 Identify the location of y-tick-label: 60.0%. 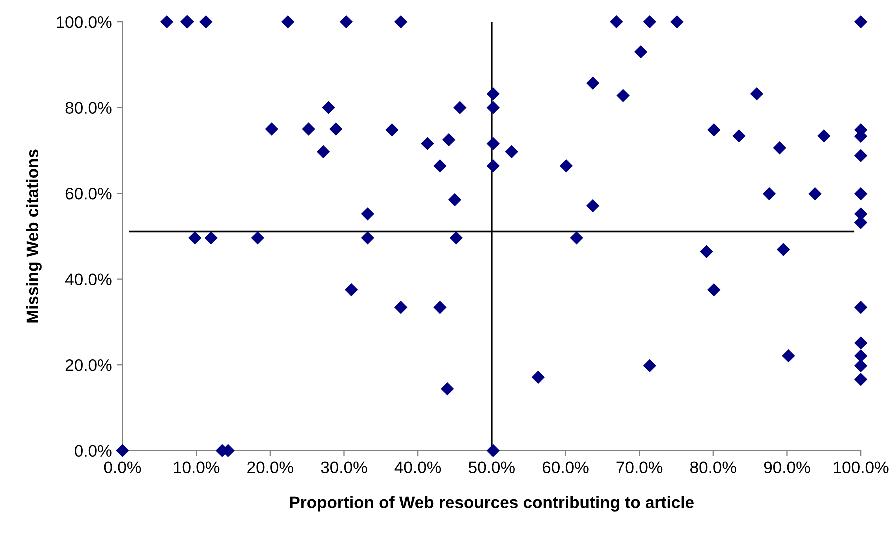
(89, 194).